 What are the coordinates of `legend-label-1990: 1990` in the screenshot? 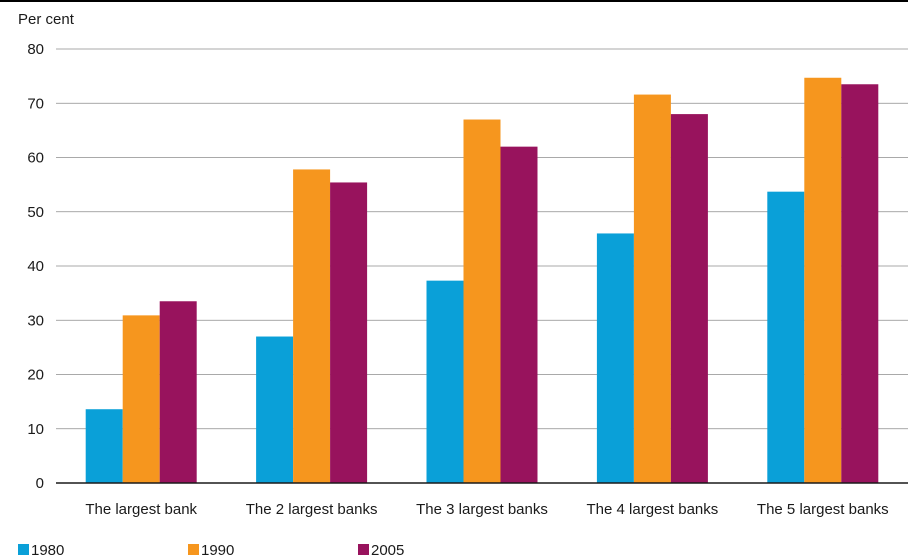 It's located at (217, 550).